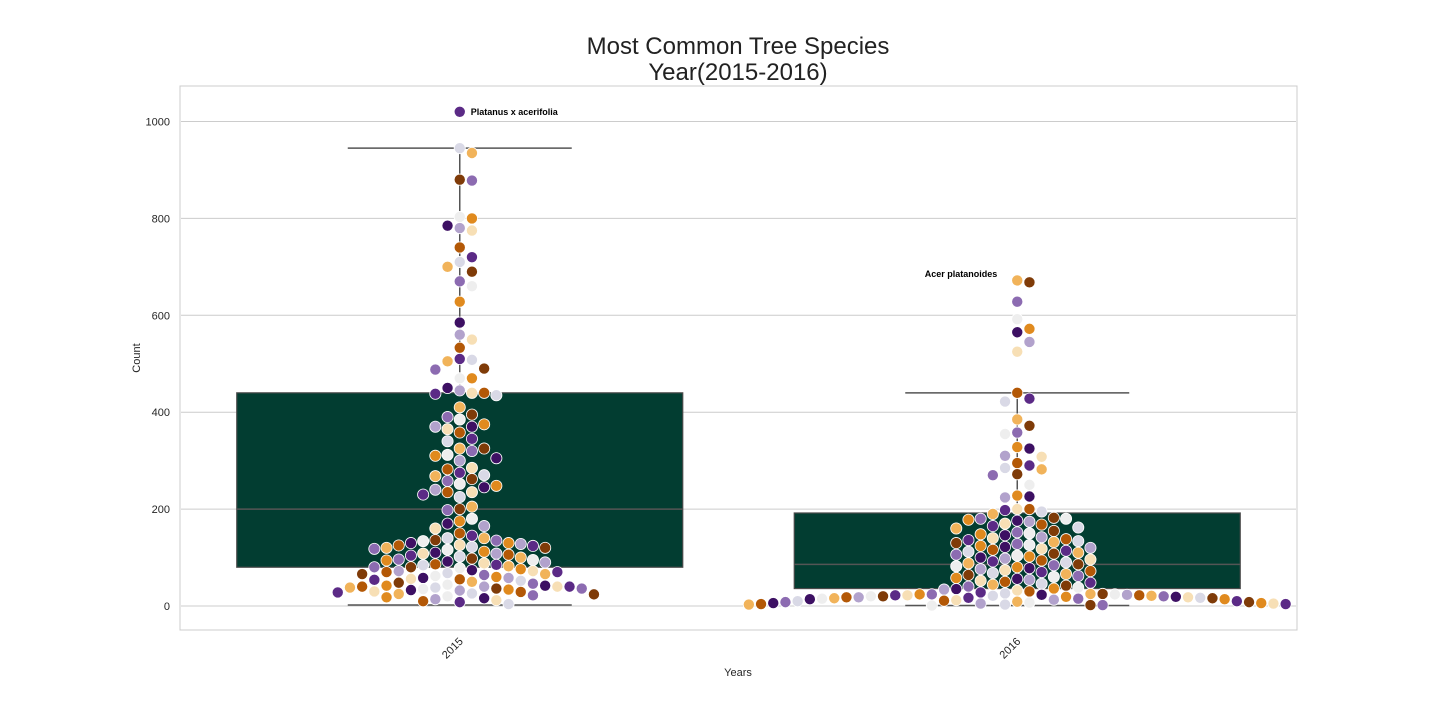 The width and height of the screenshot is (1440, 720). What do you see at coordinates (137, 357) in the screenshot?
I see `y-axis-label: Count` at bounding box center [137, 357].